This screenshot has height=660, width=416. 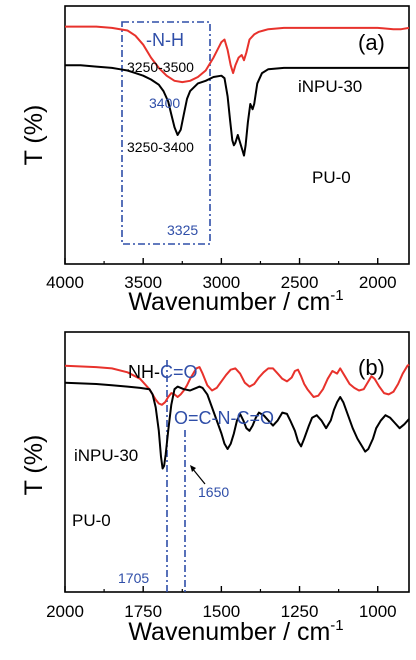 What do you see at coordinates (160, 67) in the screenshot?
I see `red-range-label: 3250-3500` at bounding box center [160, 67].